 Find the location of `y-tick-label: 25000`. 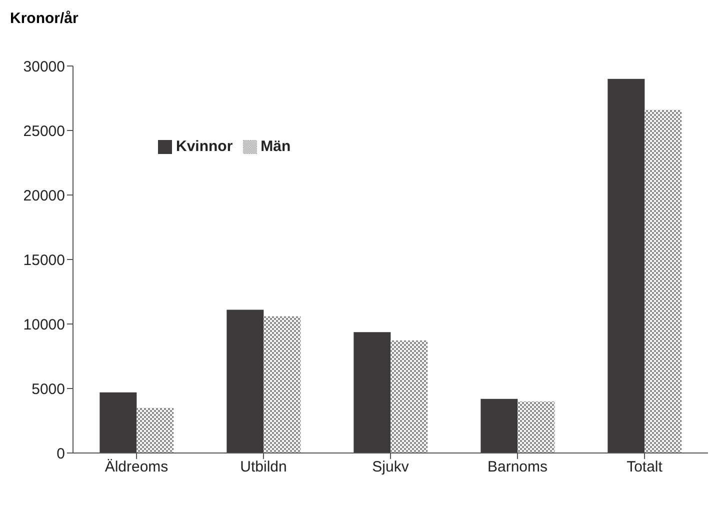

y-tick-label: 25000 is located at coordinates (44, 131).